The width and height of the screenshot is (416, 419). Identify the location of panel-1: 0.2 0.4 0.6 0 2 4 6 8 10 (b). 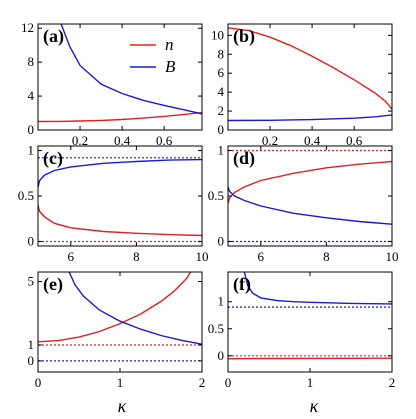
(302, 85).